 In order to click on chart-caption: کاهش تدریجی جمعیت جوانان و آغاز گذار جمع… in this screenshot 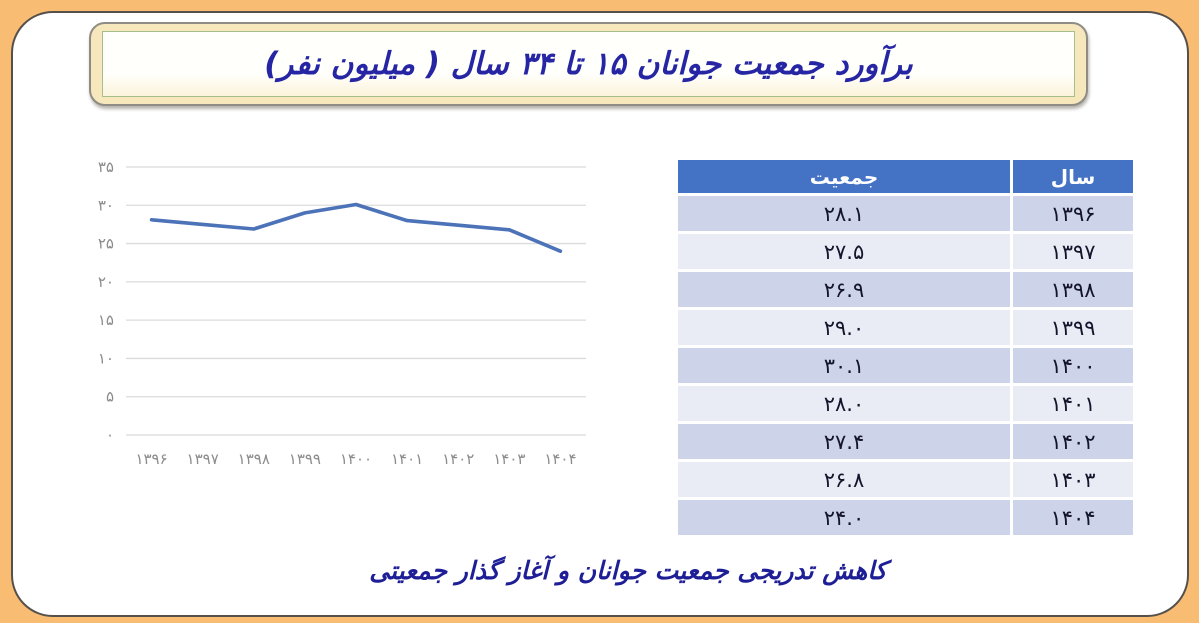, I will do `click(628, 570)`.